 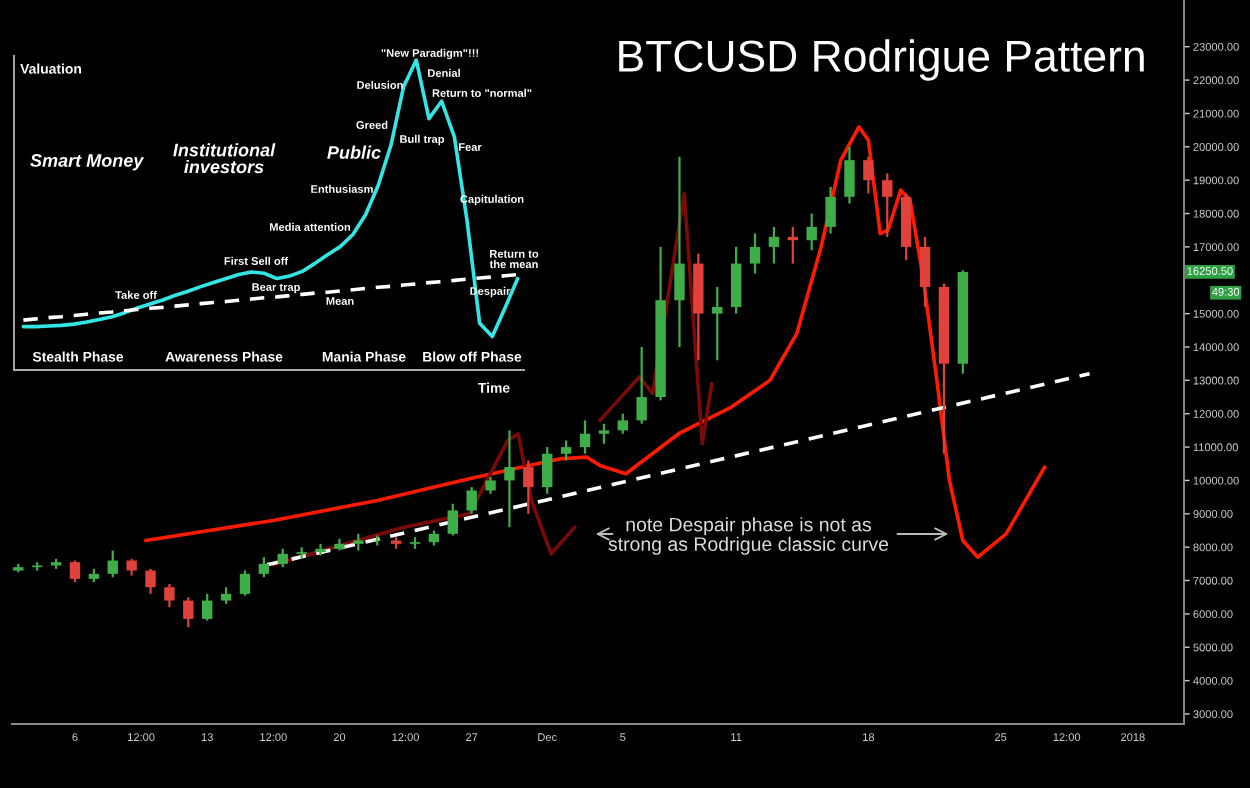 I want to click on annotation: Institutional investors, so click(x=224, y=158).